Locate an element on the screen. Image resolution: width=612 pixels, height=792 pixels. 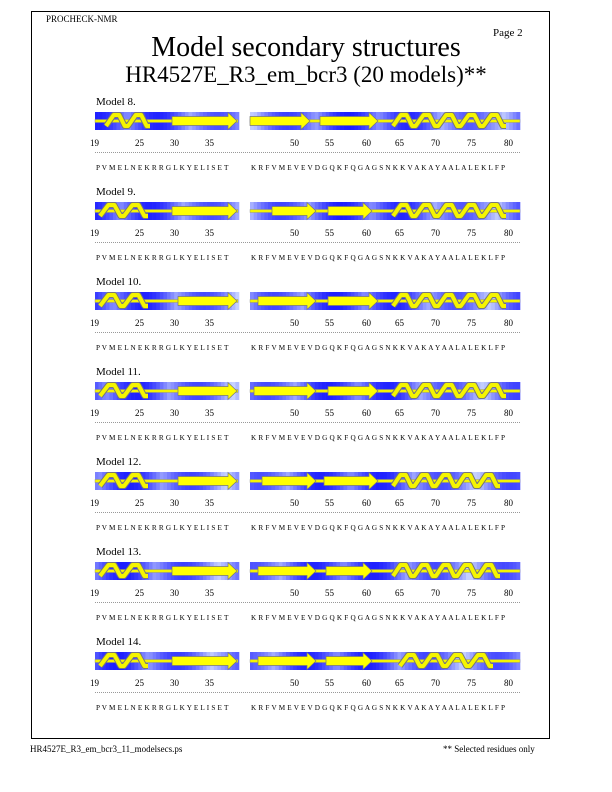
page-title: Model secondary structures is located at coordinates (306, 47).